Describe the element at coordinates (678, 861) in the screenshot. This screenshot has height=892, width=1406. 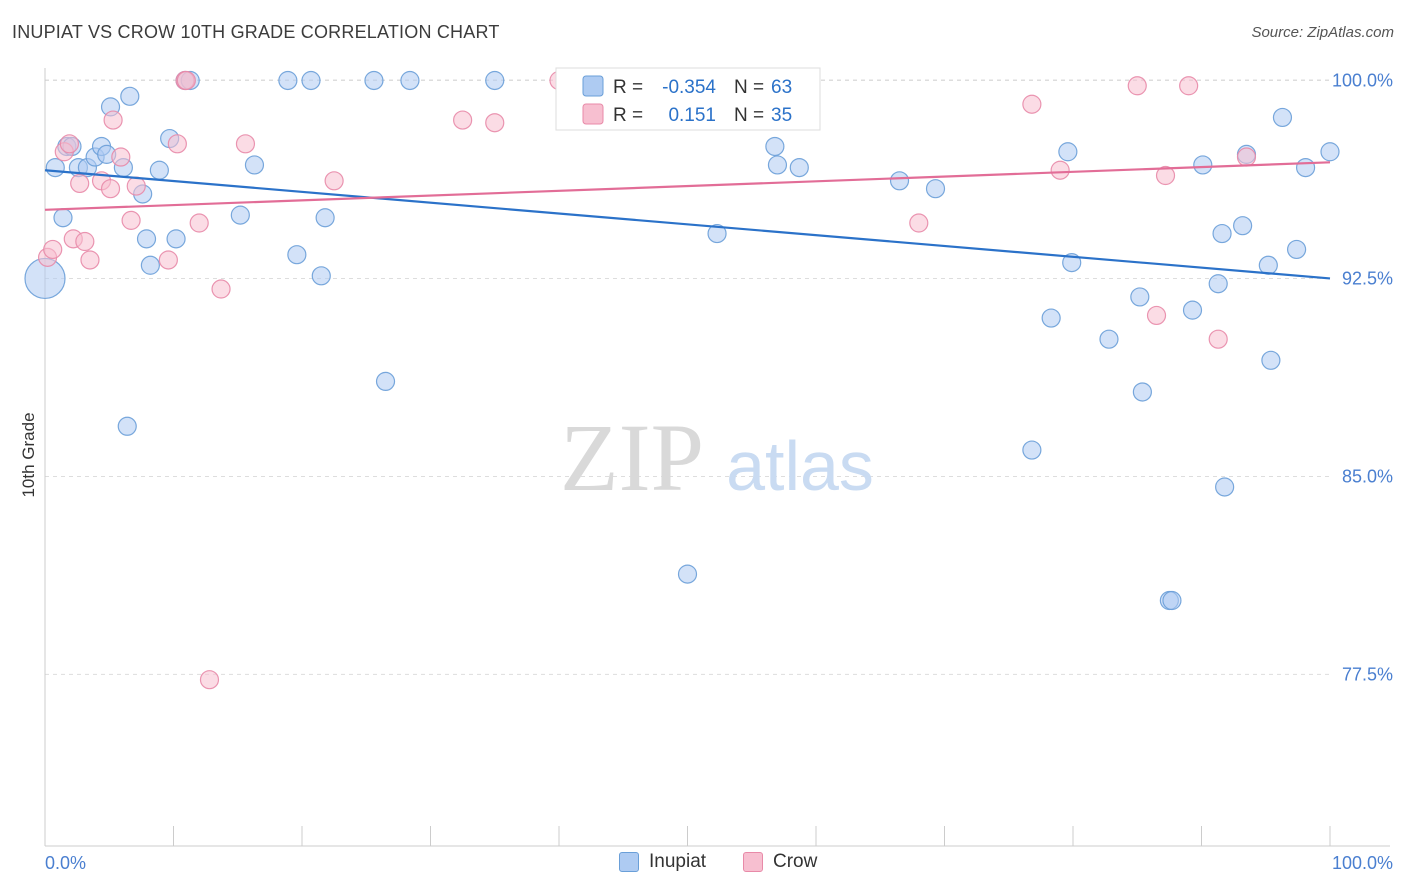
I see `legend-label-inupiat: Inupiat` at that location.